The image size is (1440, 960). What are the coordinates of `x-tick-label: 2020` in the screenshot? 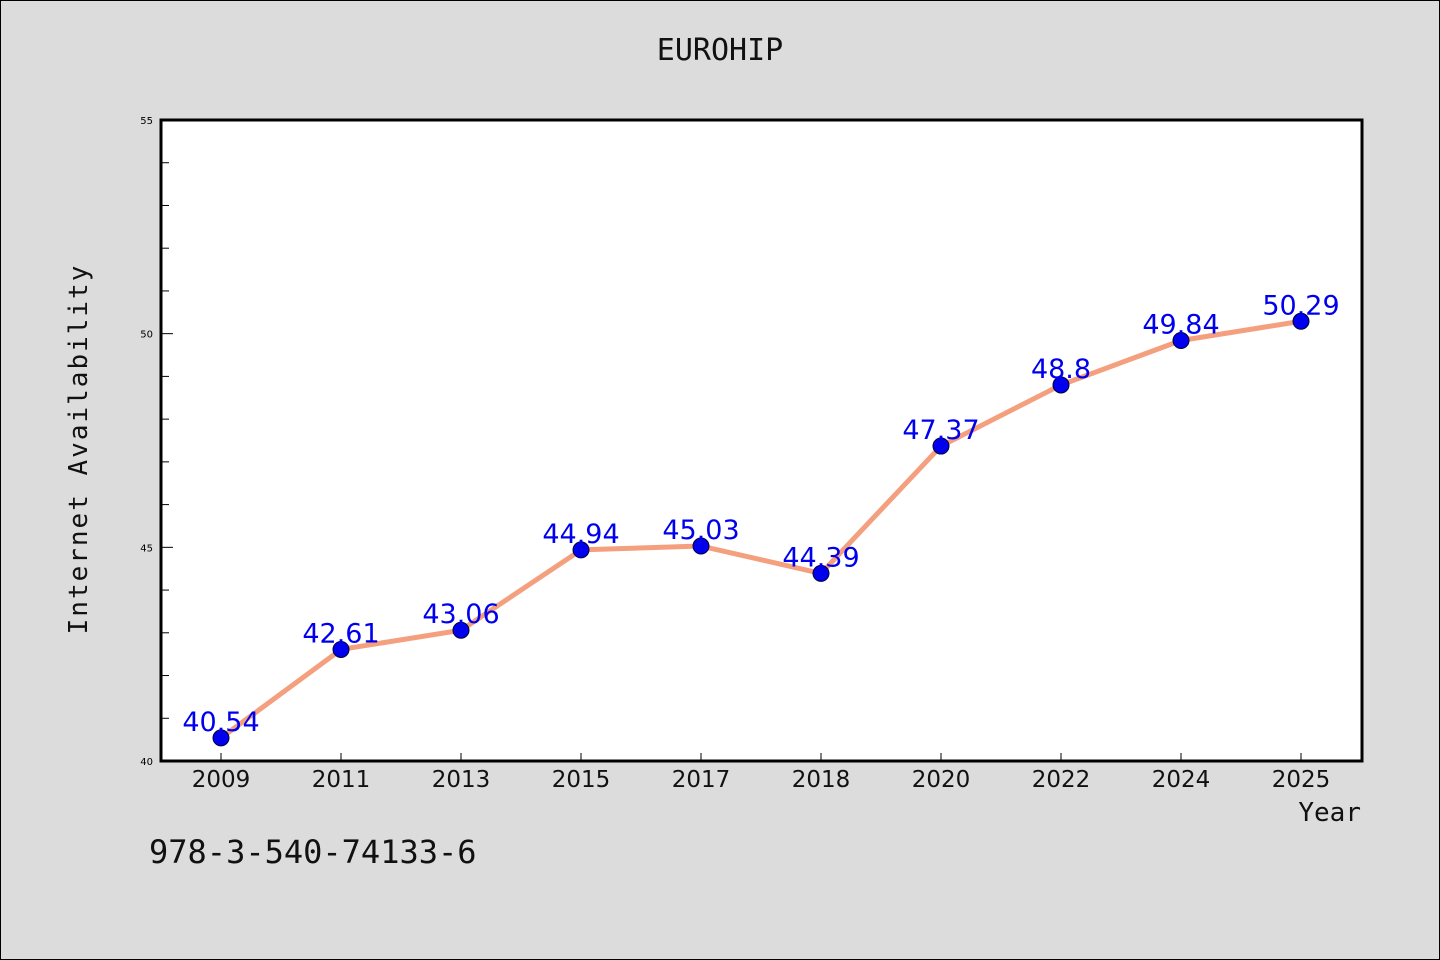 It's located at (941, 780).